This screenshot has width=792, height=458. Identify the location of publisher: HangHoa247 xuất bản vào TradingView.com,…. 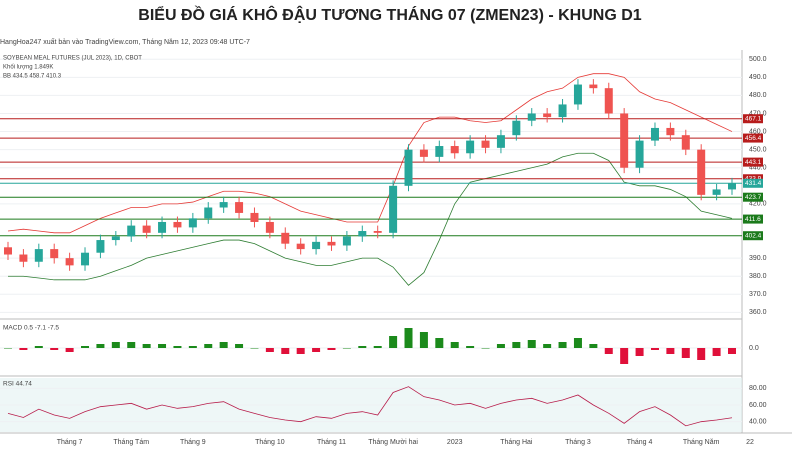
(125, 41).